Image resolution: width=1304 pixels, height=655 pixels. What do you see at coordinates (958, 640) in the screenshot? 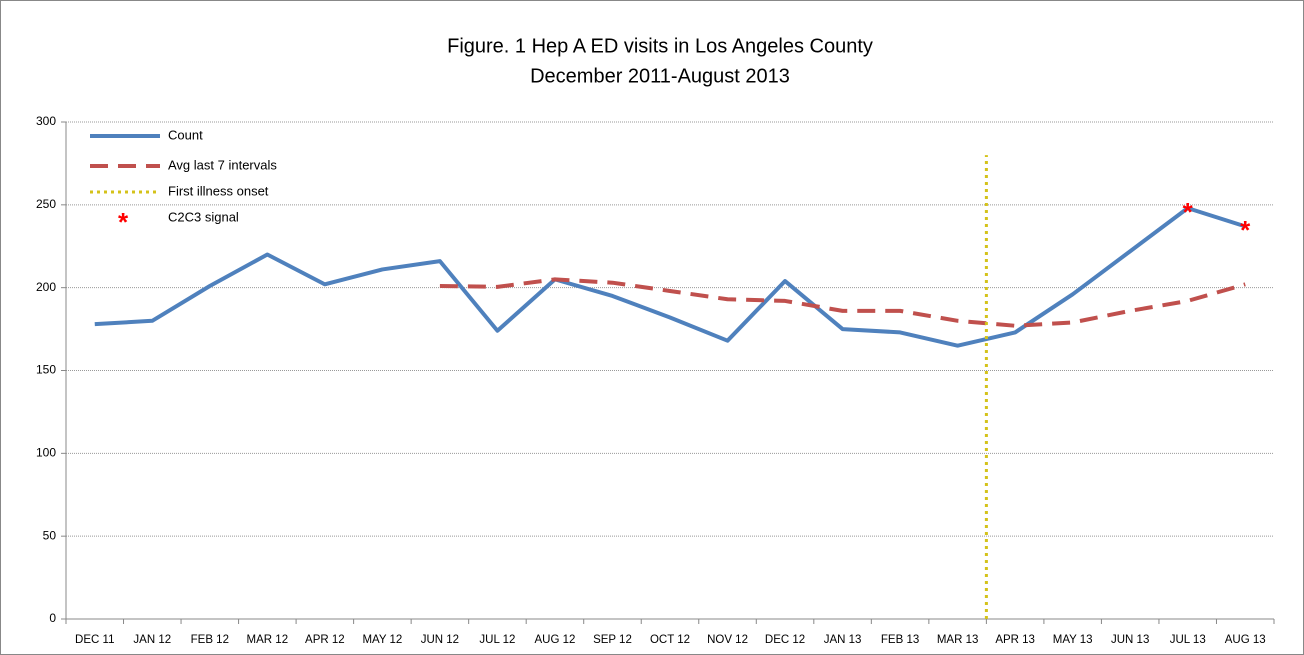
I see `x-tick-label: MAR 13` at bounding box center [958, 640].